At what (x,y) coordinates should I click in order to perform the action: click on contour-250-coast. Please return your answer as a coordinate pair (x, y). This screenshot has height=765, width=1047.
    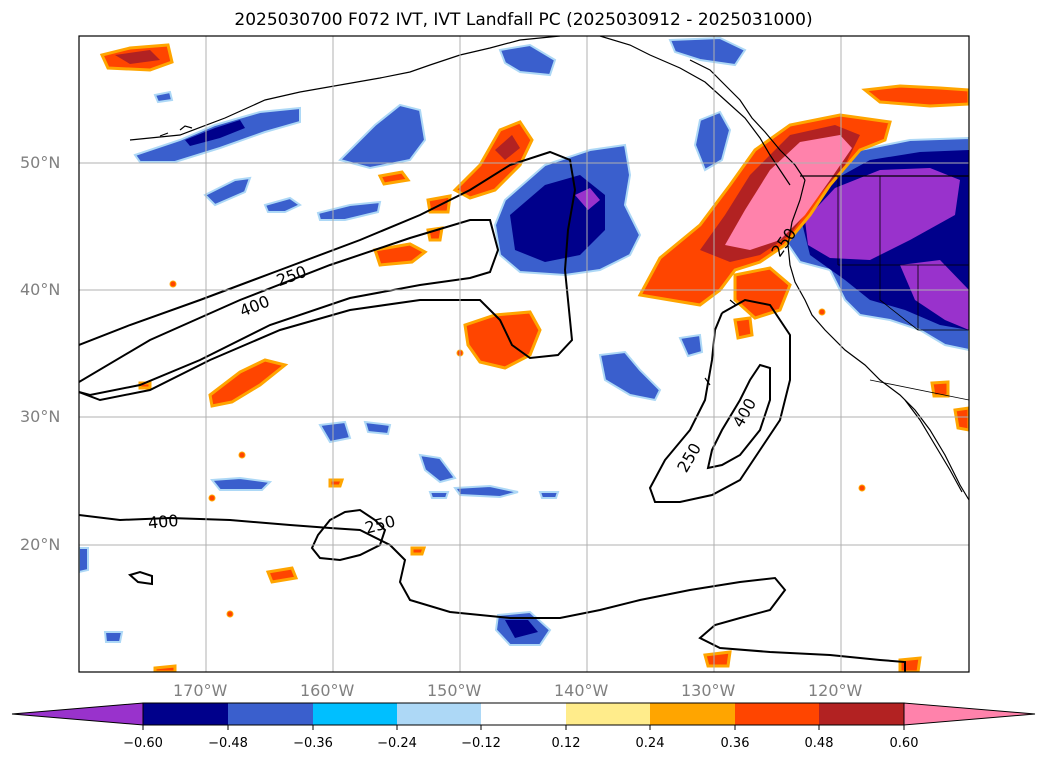
    Looking at the image, I should click on (719, 400).